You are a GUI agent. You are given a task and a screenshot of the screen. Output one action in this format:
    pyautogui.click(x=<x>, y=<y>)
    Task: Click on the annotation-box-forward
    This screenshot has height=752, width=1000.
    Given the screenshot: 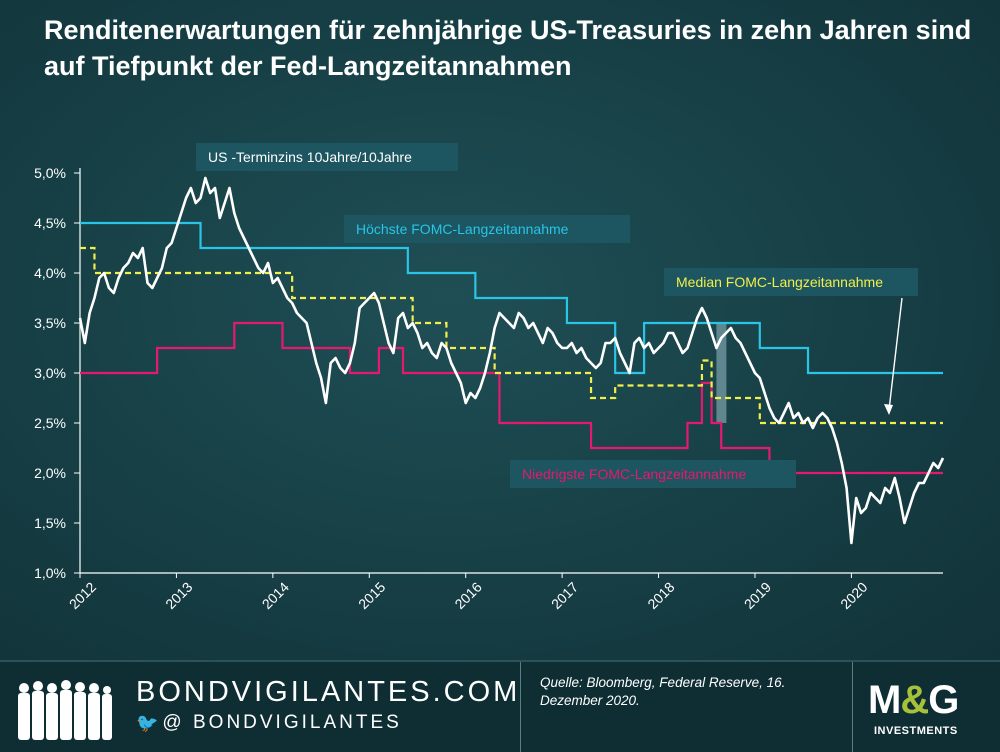 What is the action you would take?
    pyautogui.click(x=327, y=157)
    